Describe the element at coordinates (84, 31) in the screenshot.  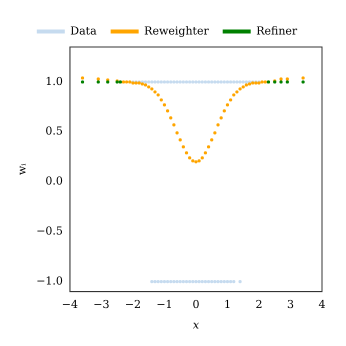
I see `legend-label: Data` at that location.